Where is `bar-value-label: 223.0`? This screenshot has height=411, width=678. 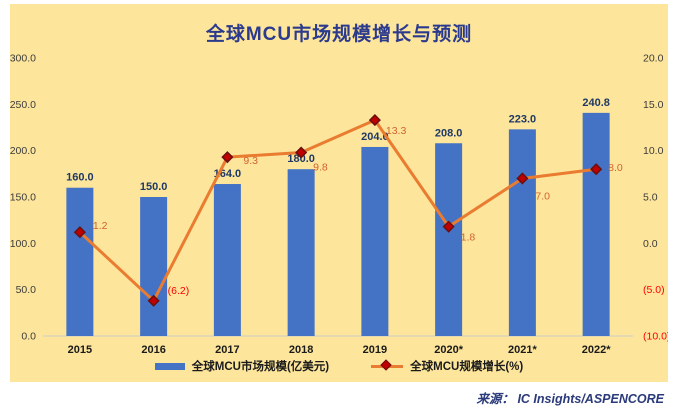
bar-value-label: 223.0 is located at coordinates (523, 119).